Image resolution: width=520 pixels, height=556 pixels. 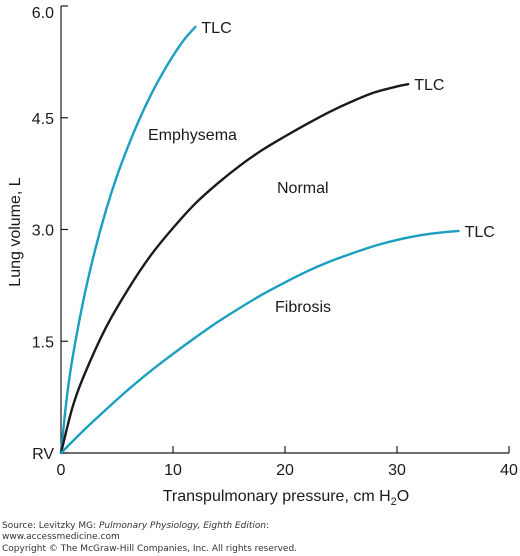 What do you see at coordinates (43, 231) in the screenshot?
I see `y-tick-label: 3.0` at bounding box center [43, 231].